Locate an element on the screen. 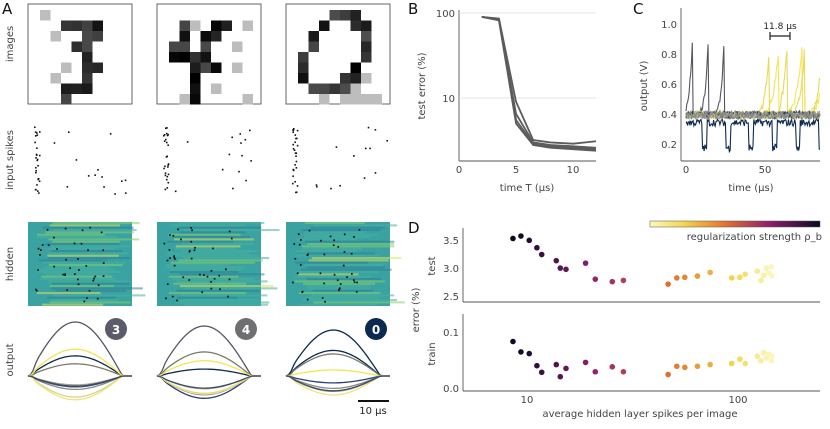  b-y-axis-label: test error (%) is located at coordinates (422, 85).